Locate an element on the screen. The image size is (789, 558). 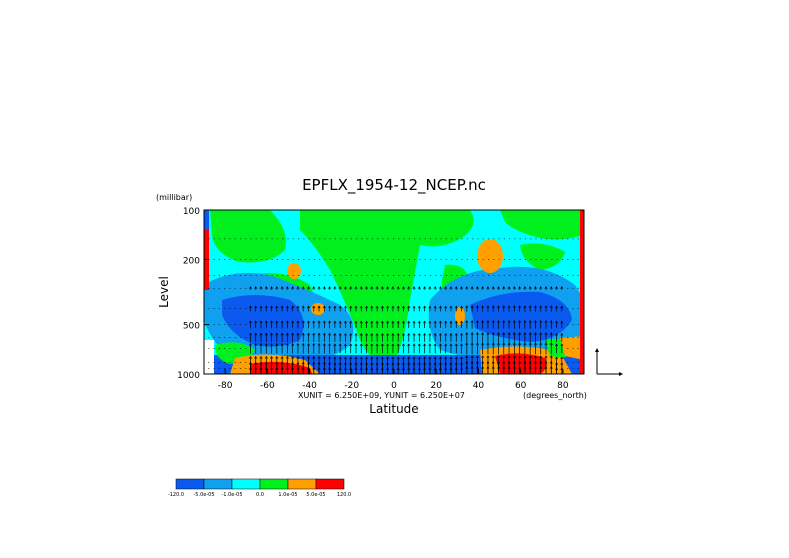
x-tick-label: -80 is located at coordinates (225, 386).